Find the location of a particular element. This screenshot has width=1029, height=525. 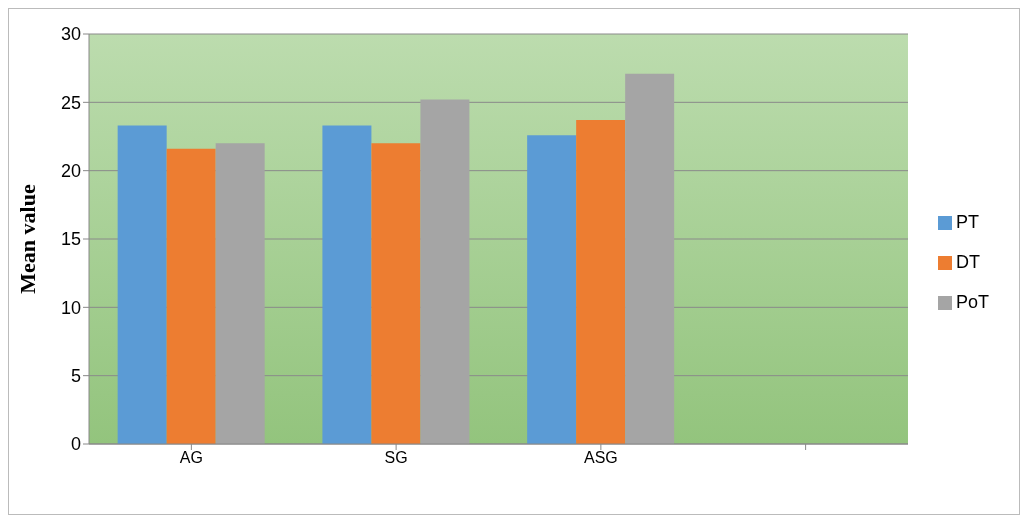

y-tick-label: 30 is located at coordinates (70, 34).